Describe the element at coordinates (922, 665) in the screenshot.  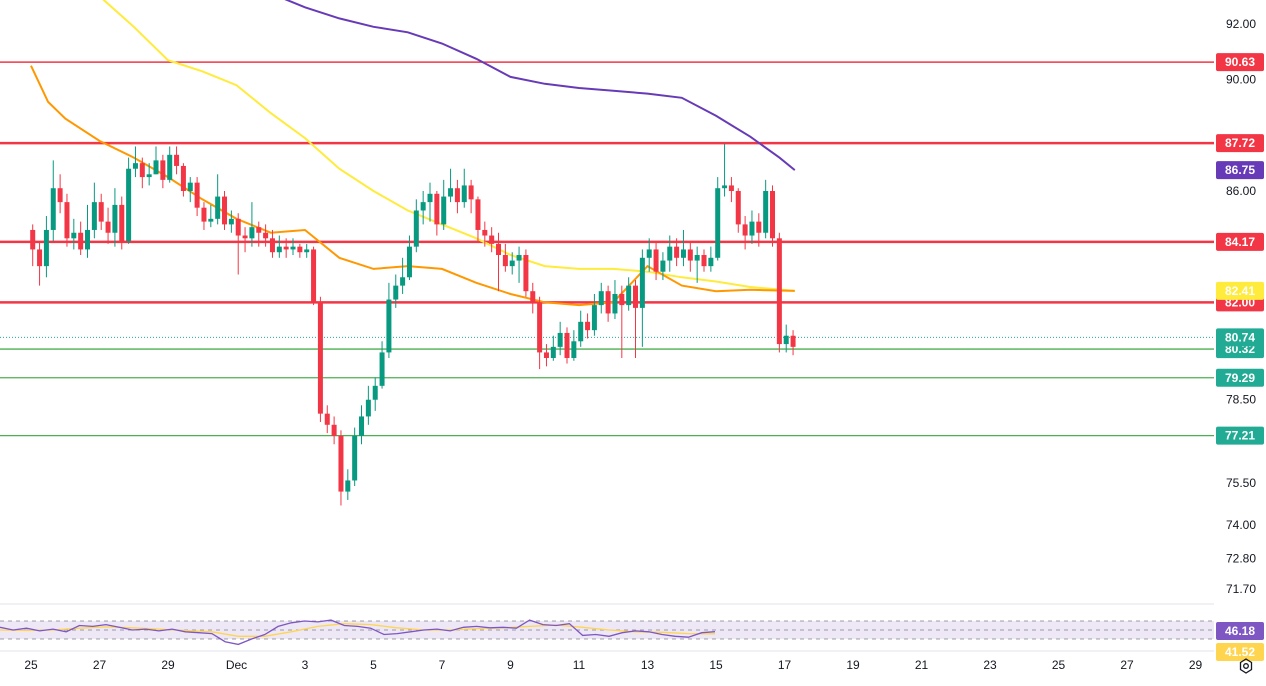
I see `date-tick-label: 21` at that location.